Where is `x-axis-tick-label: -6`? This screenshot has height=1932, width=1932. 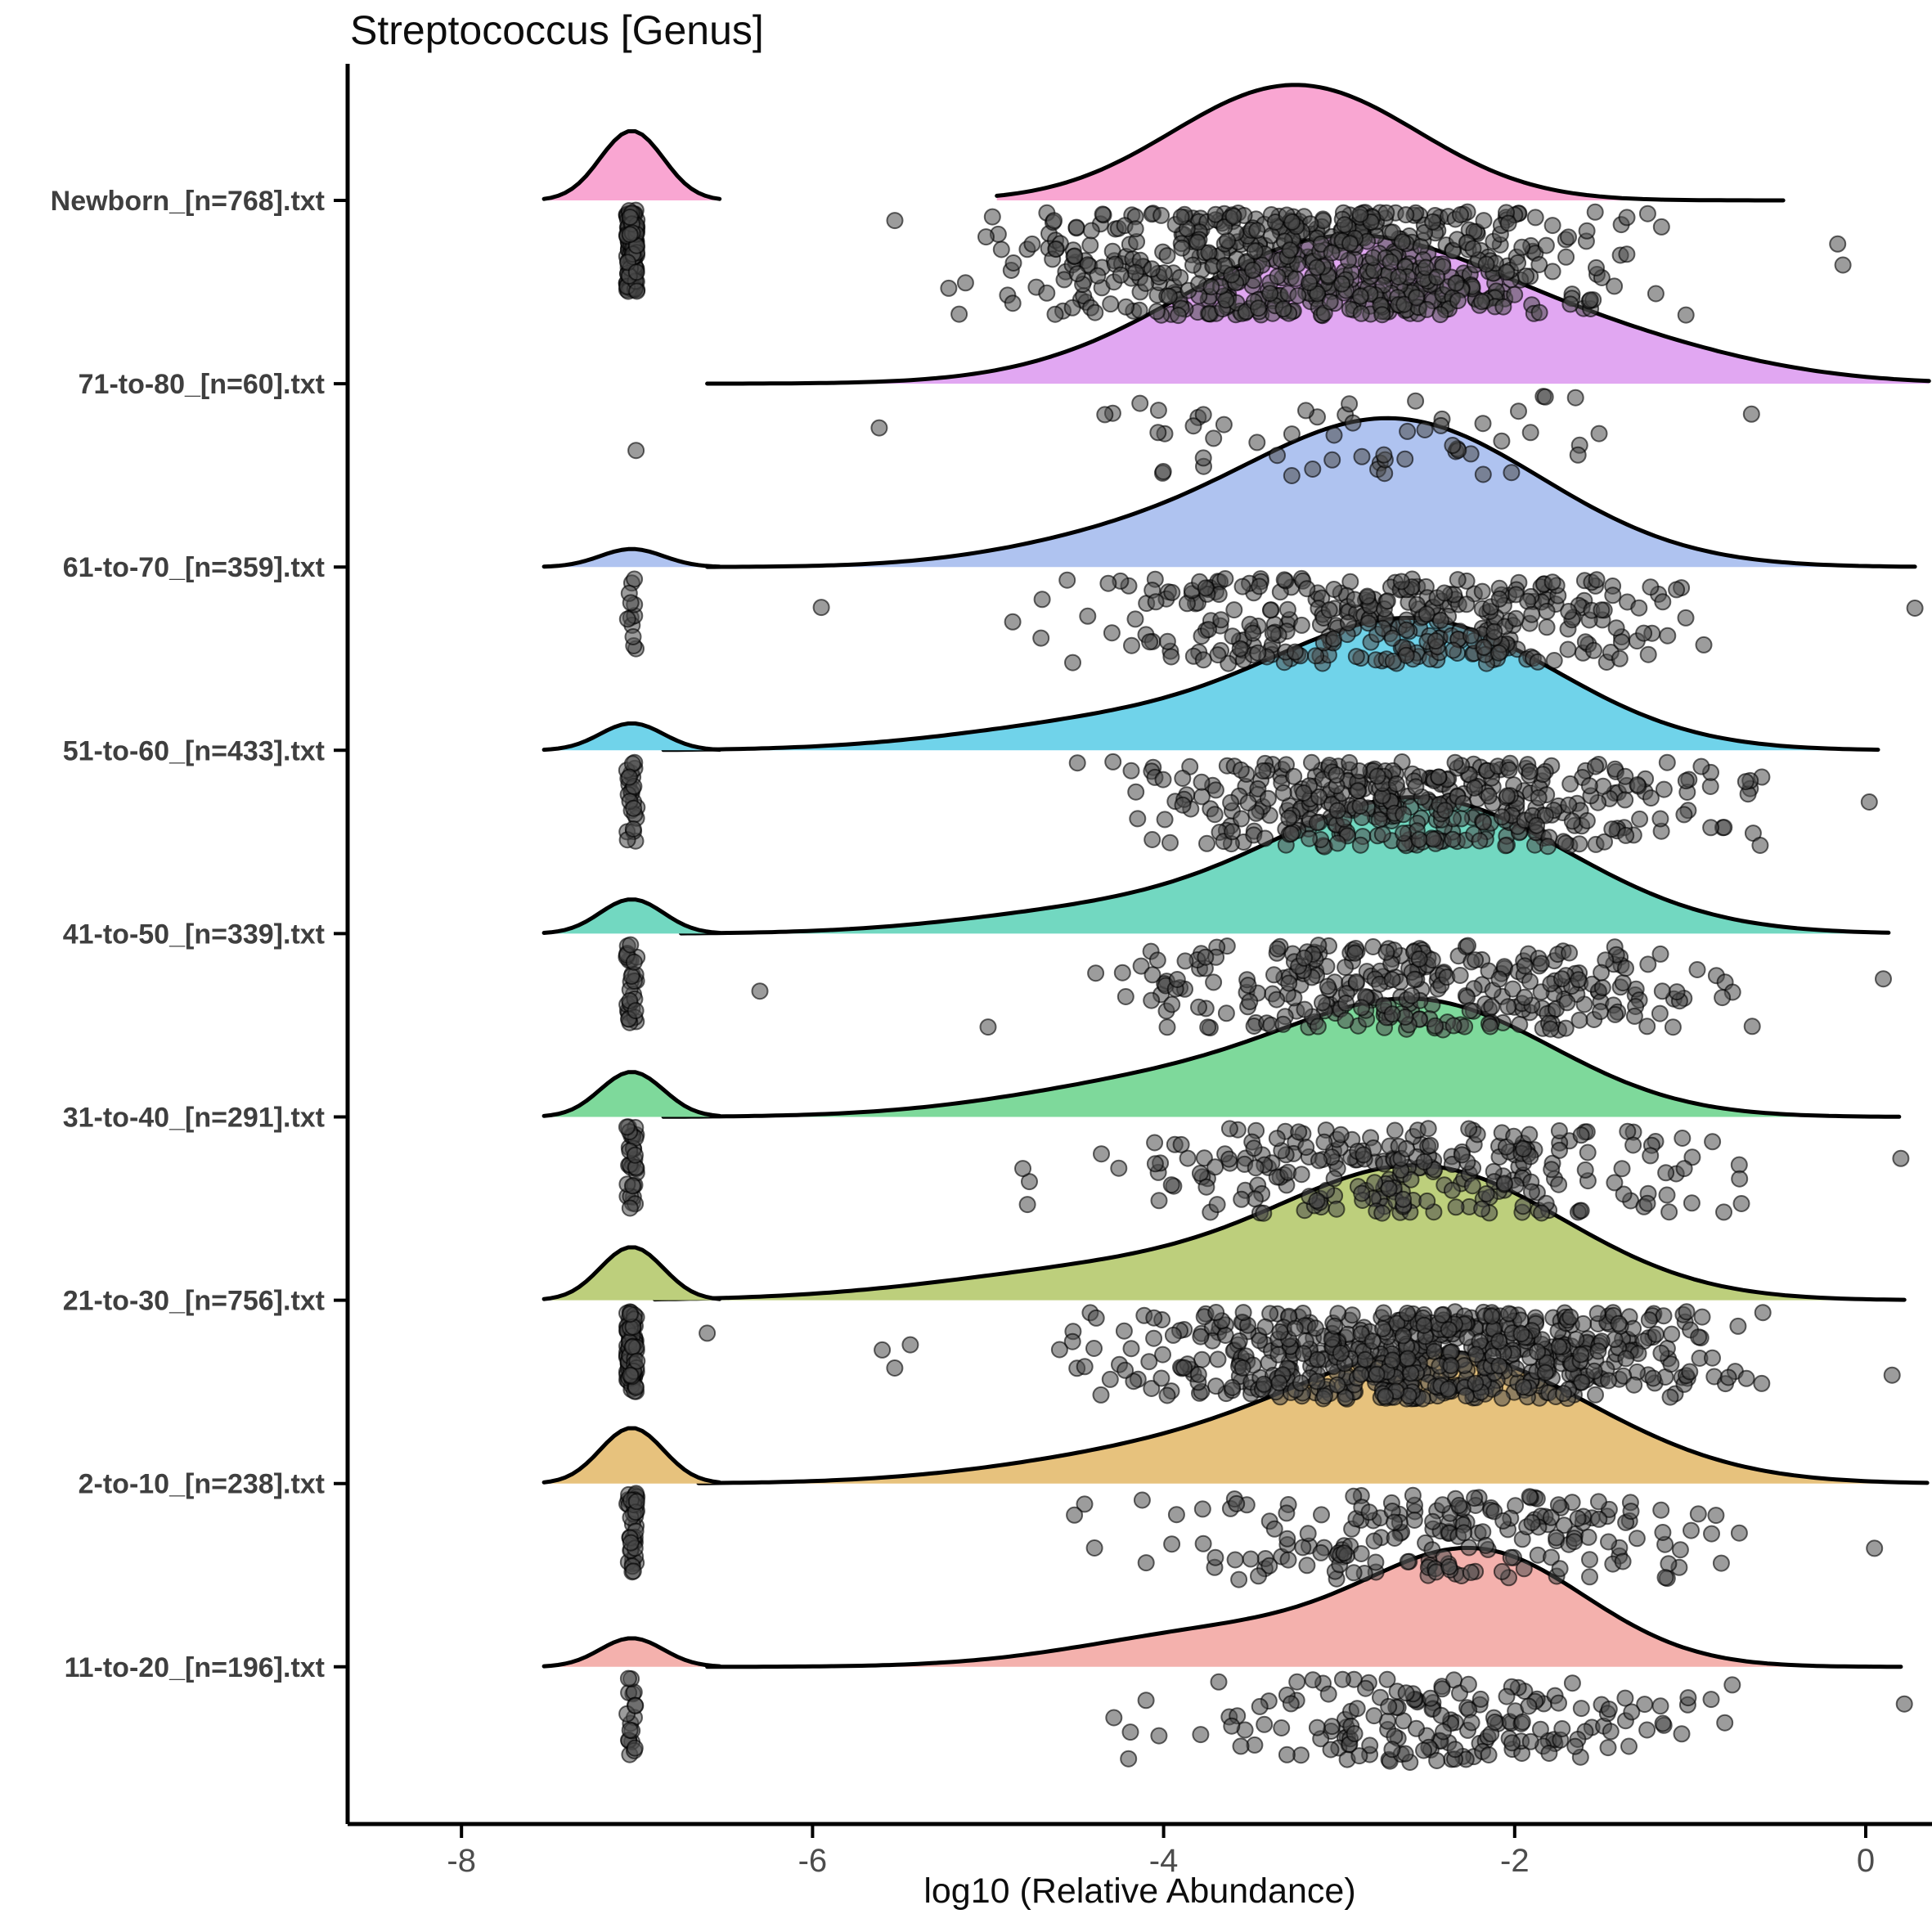
x-axis-tick-label: -6 is located at coordinates (813, 1861).